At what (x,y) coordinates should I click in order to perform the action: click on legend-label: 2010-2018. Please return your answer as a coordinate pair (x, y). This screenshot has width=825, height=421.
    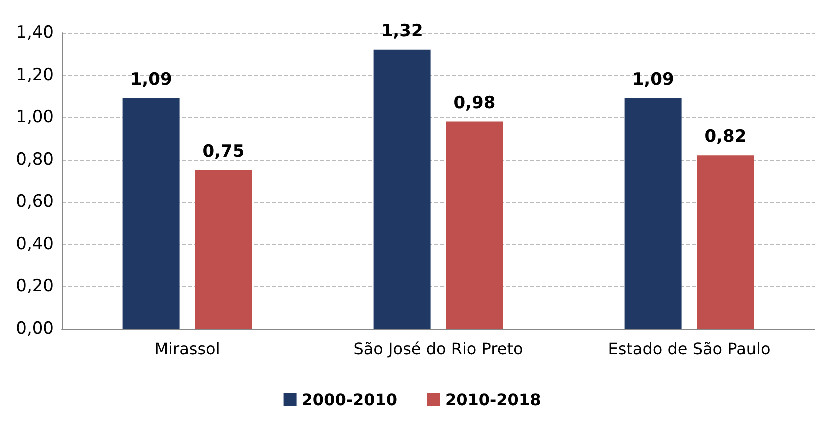
    Looking at the image, I should click on (494, 400).